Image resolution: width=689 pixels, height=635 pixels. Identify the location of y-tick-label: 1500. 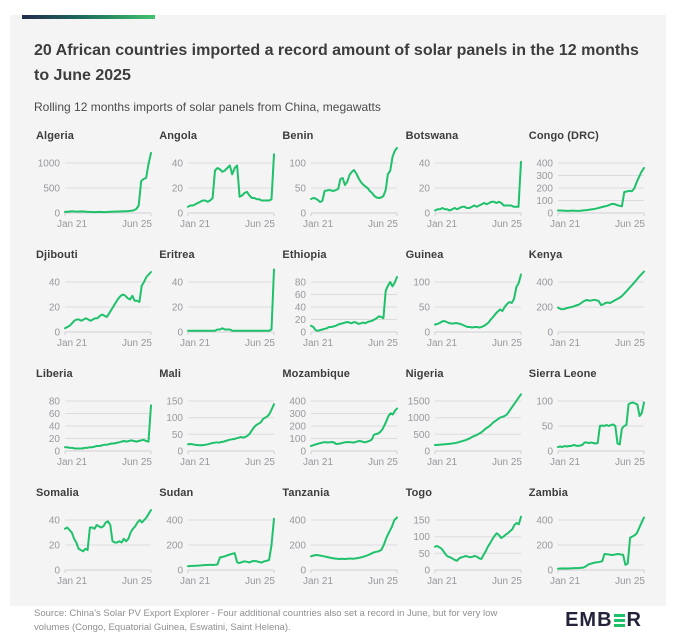
(418, 401).